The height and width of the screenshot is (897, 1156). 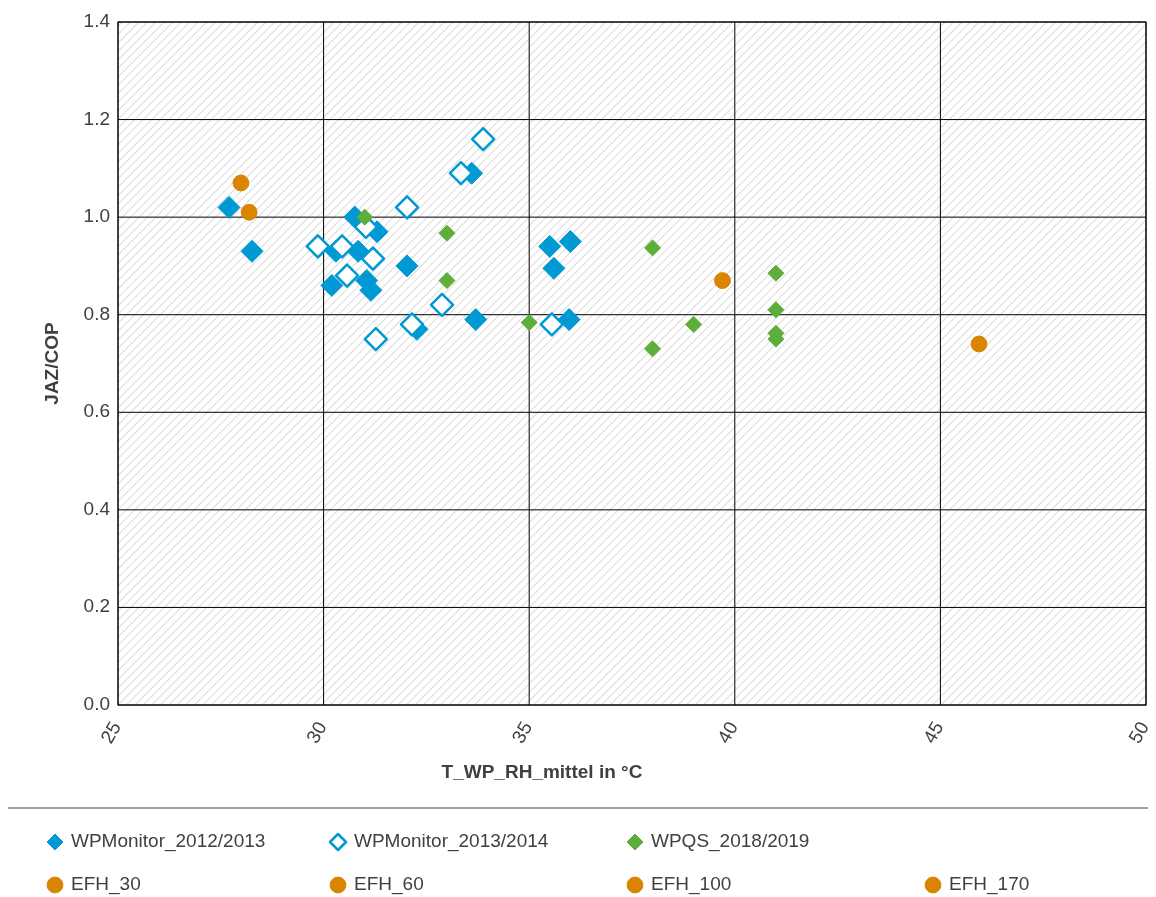 What do you see at coordinates (97, 21) in the screenshot?
I see `y-tick-label: 1.4` at bounding box center [97, 21].